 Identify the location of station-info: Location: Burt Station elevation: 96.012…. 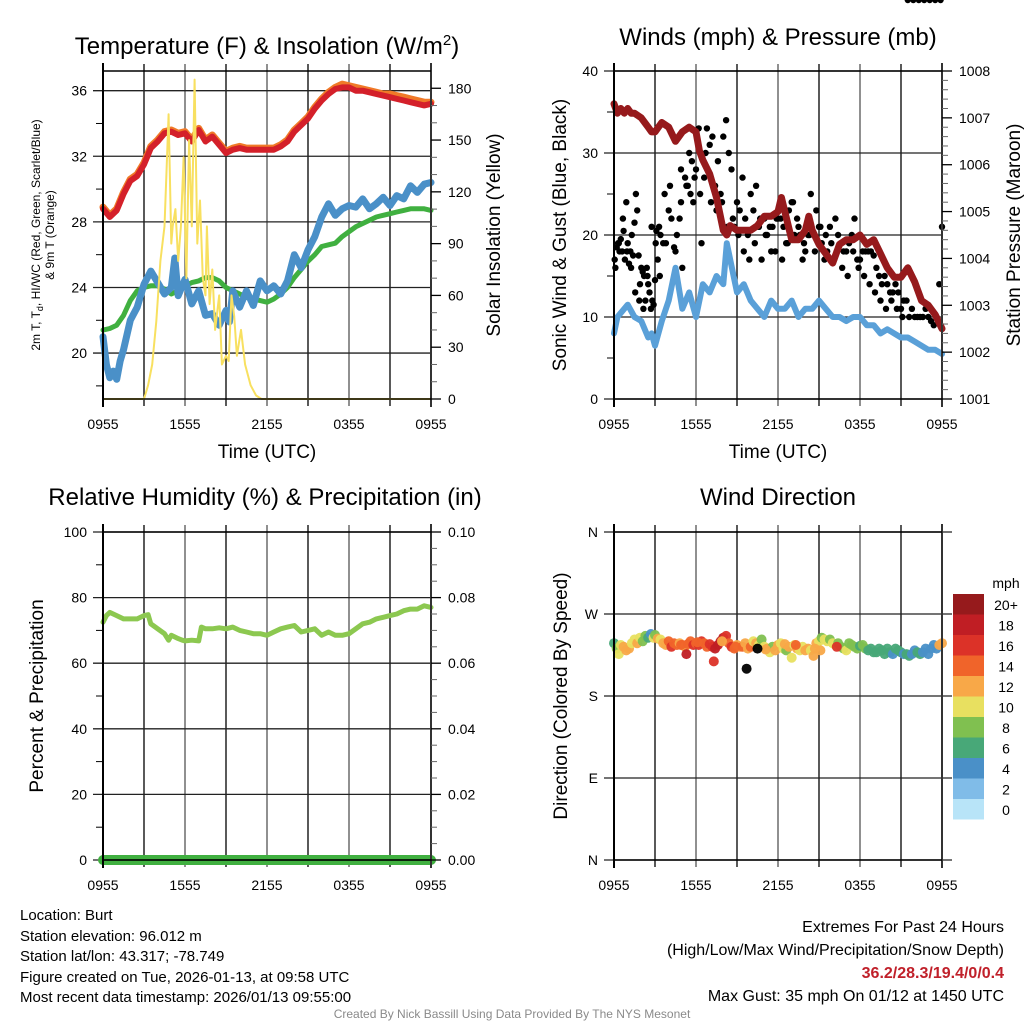
(185, 957).